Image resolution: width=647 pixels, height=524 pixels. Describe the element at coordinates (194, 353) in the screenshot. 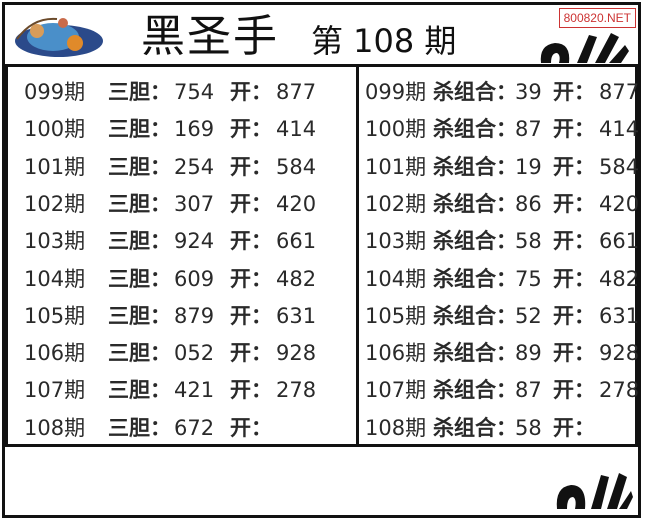

I see `value: 052` at that location.